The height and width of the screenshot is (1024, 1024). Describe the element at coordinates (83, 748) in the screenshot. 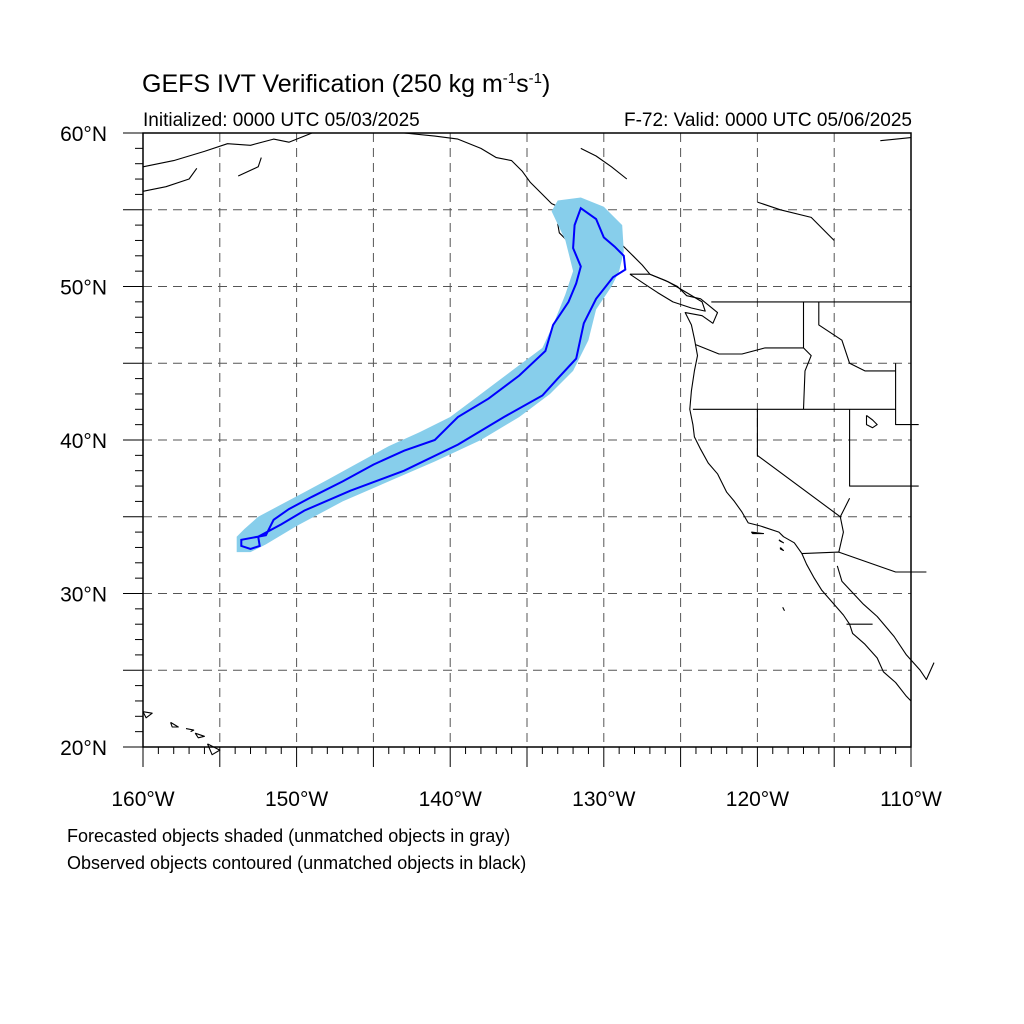

I see `lat-label: 20°N` at that location.